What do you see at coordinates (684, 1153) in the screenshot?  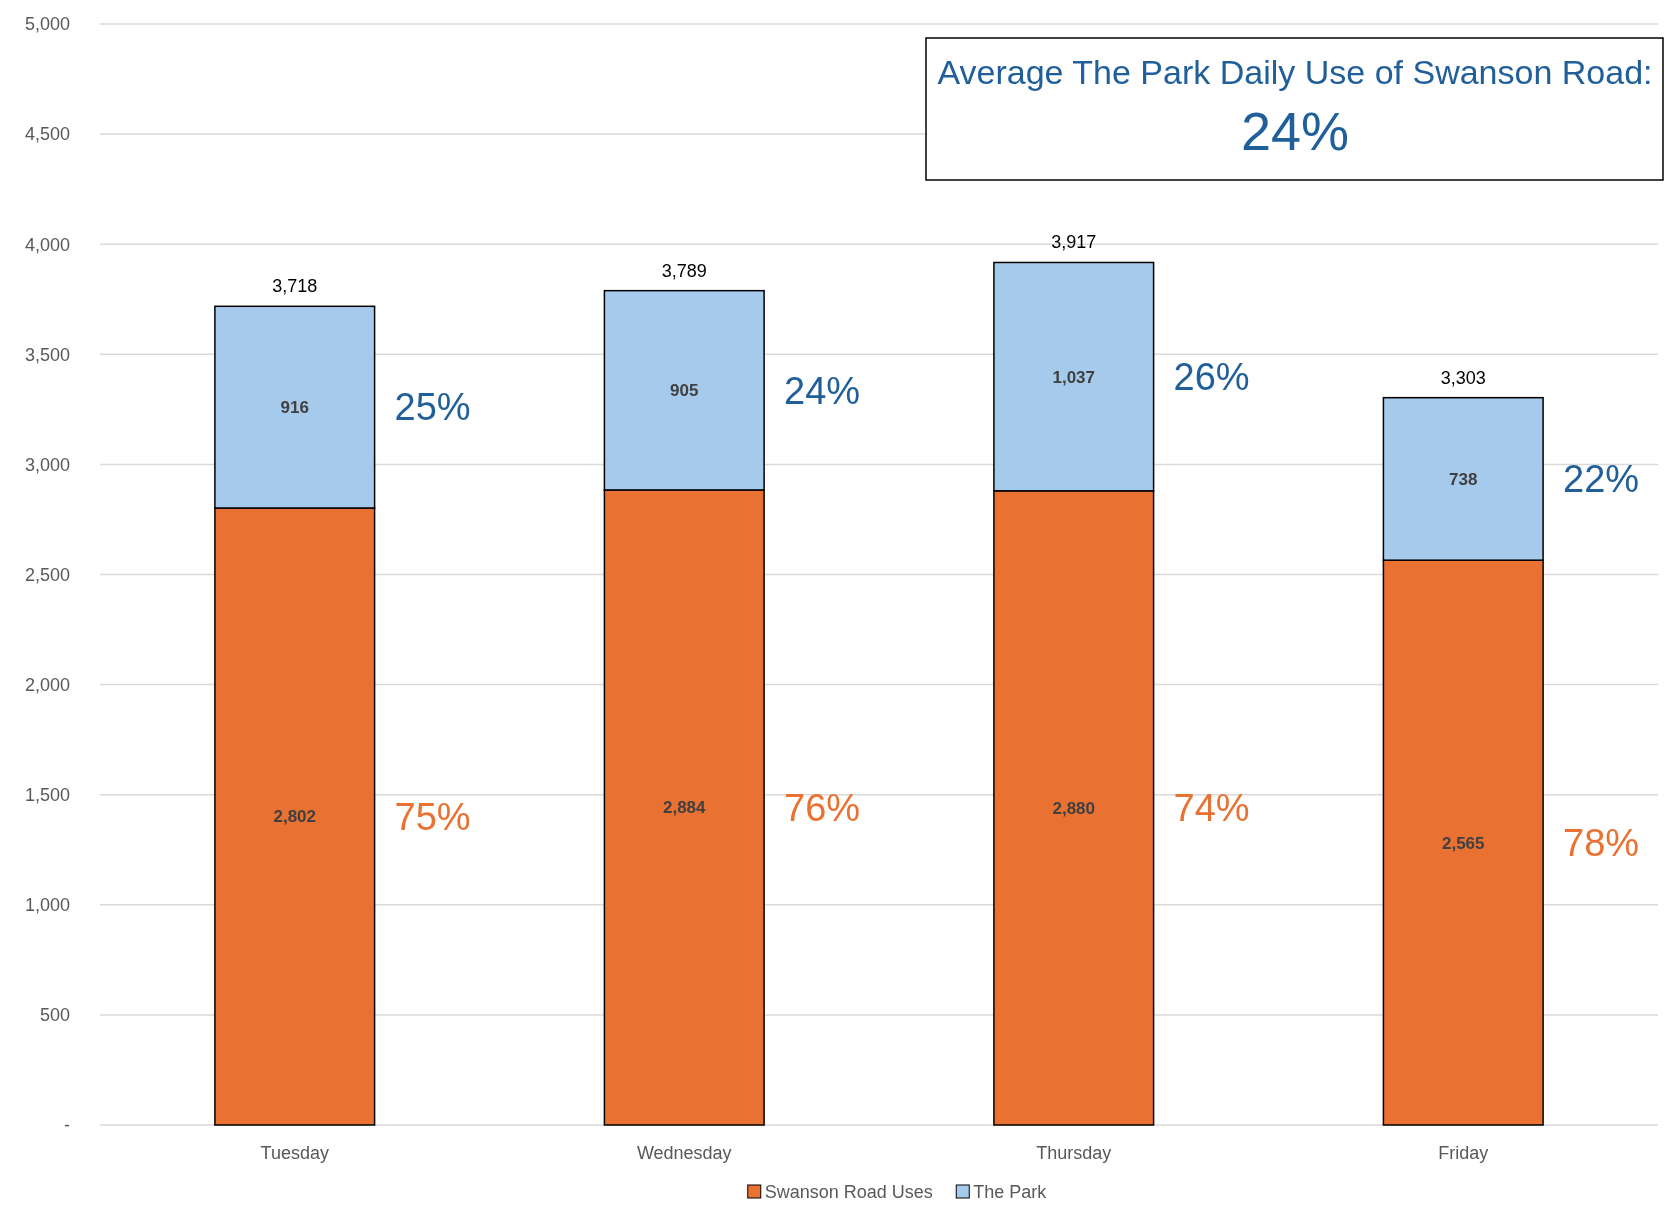 I see `x-tick-label: Wednesday` at bounding box center [684, 1153].